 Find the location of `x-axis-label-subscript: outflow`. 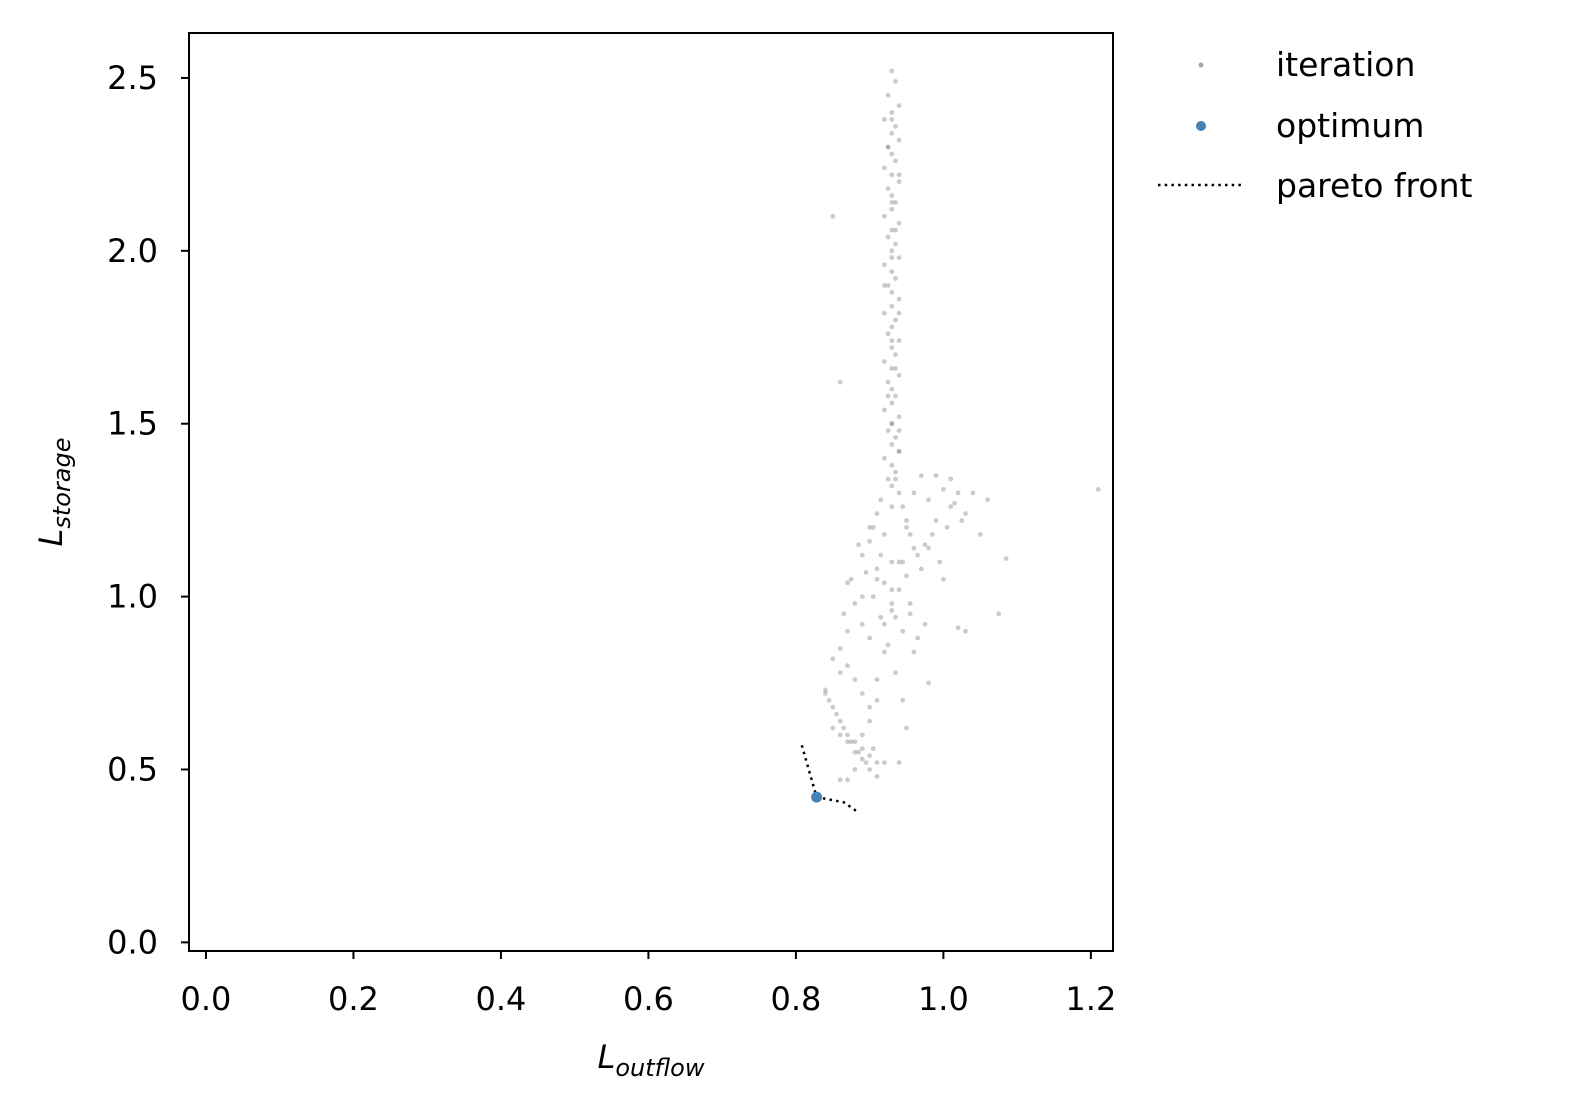

x-axis-label-subscript: outflow is located at coordinates (659, 1068).